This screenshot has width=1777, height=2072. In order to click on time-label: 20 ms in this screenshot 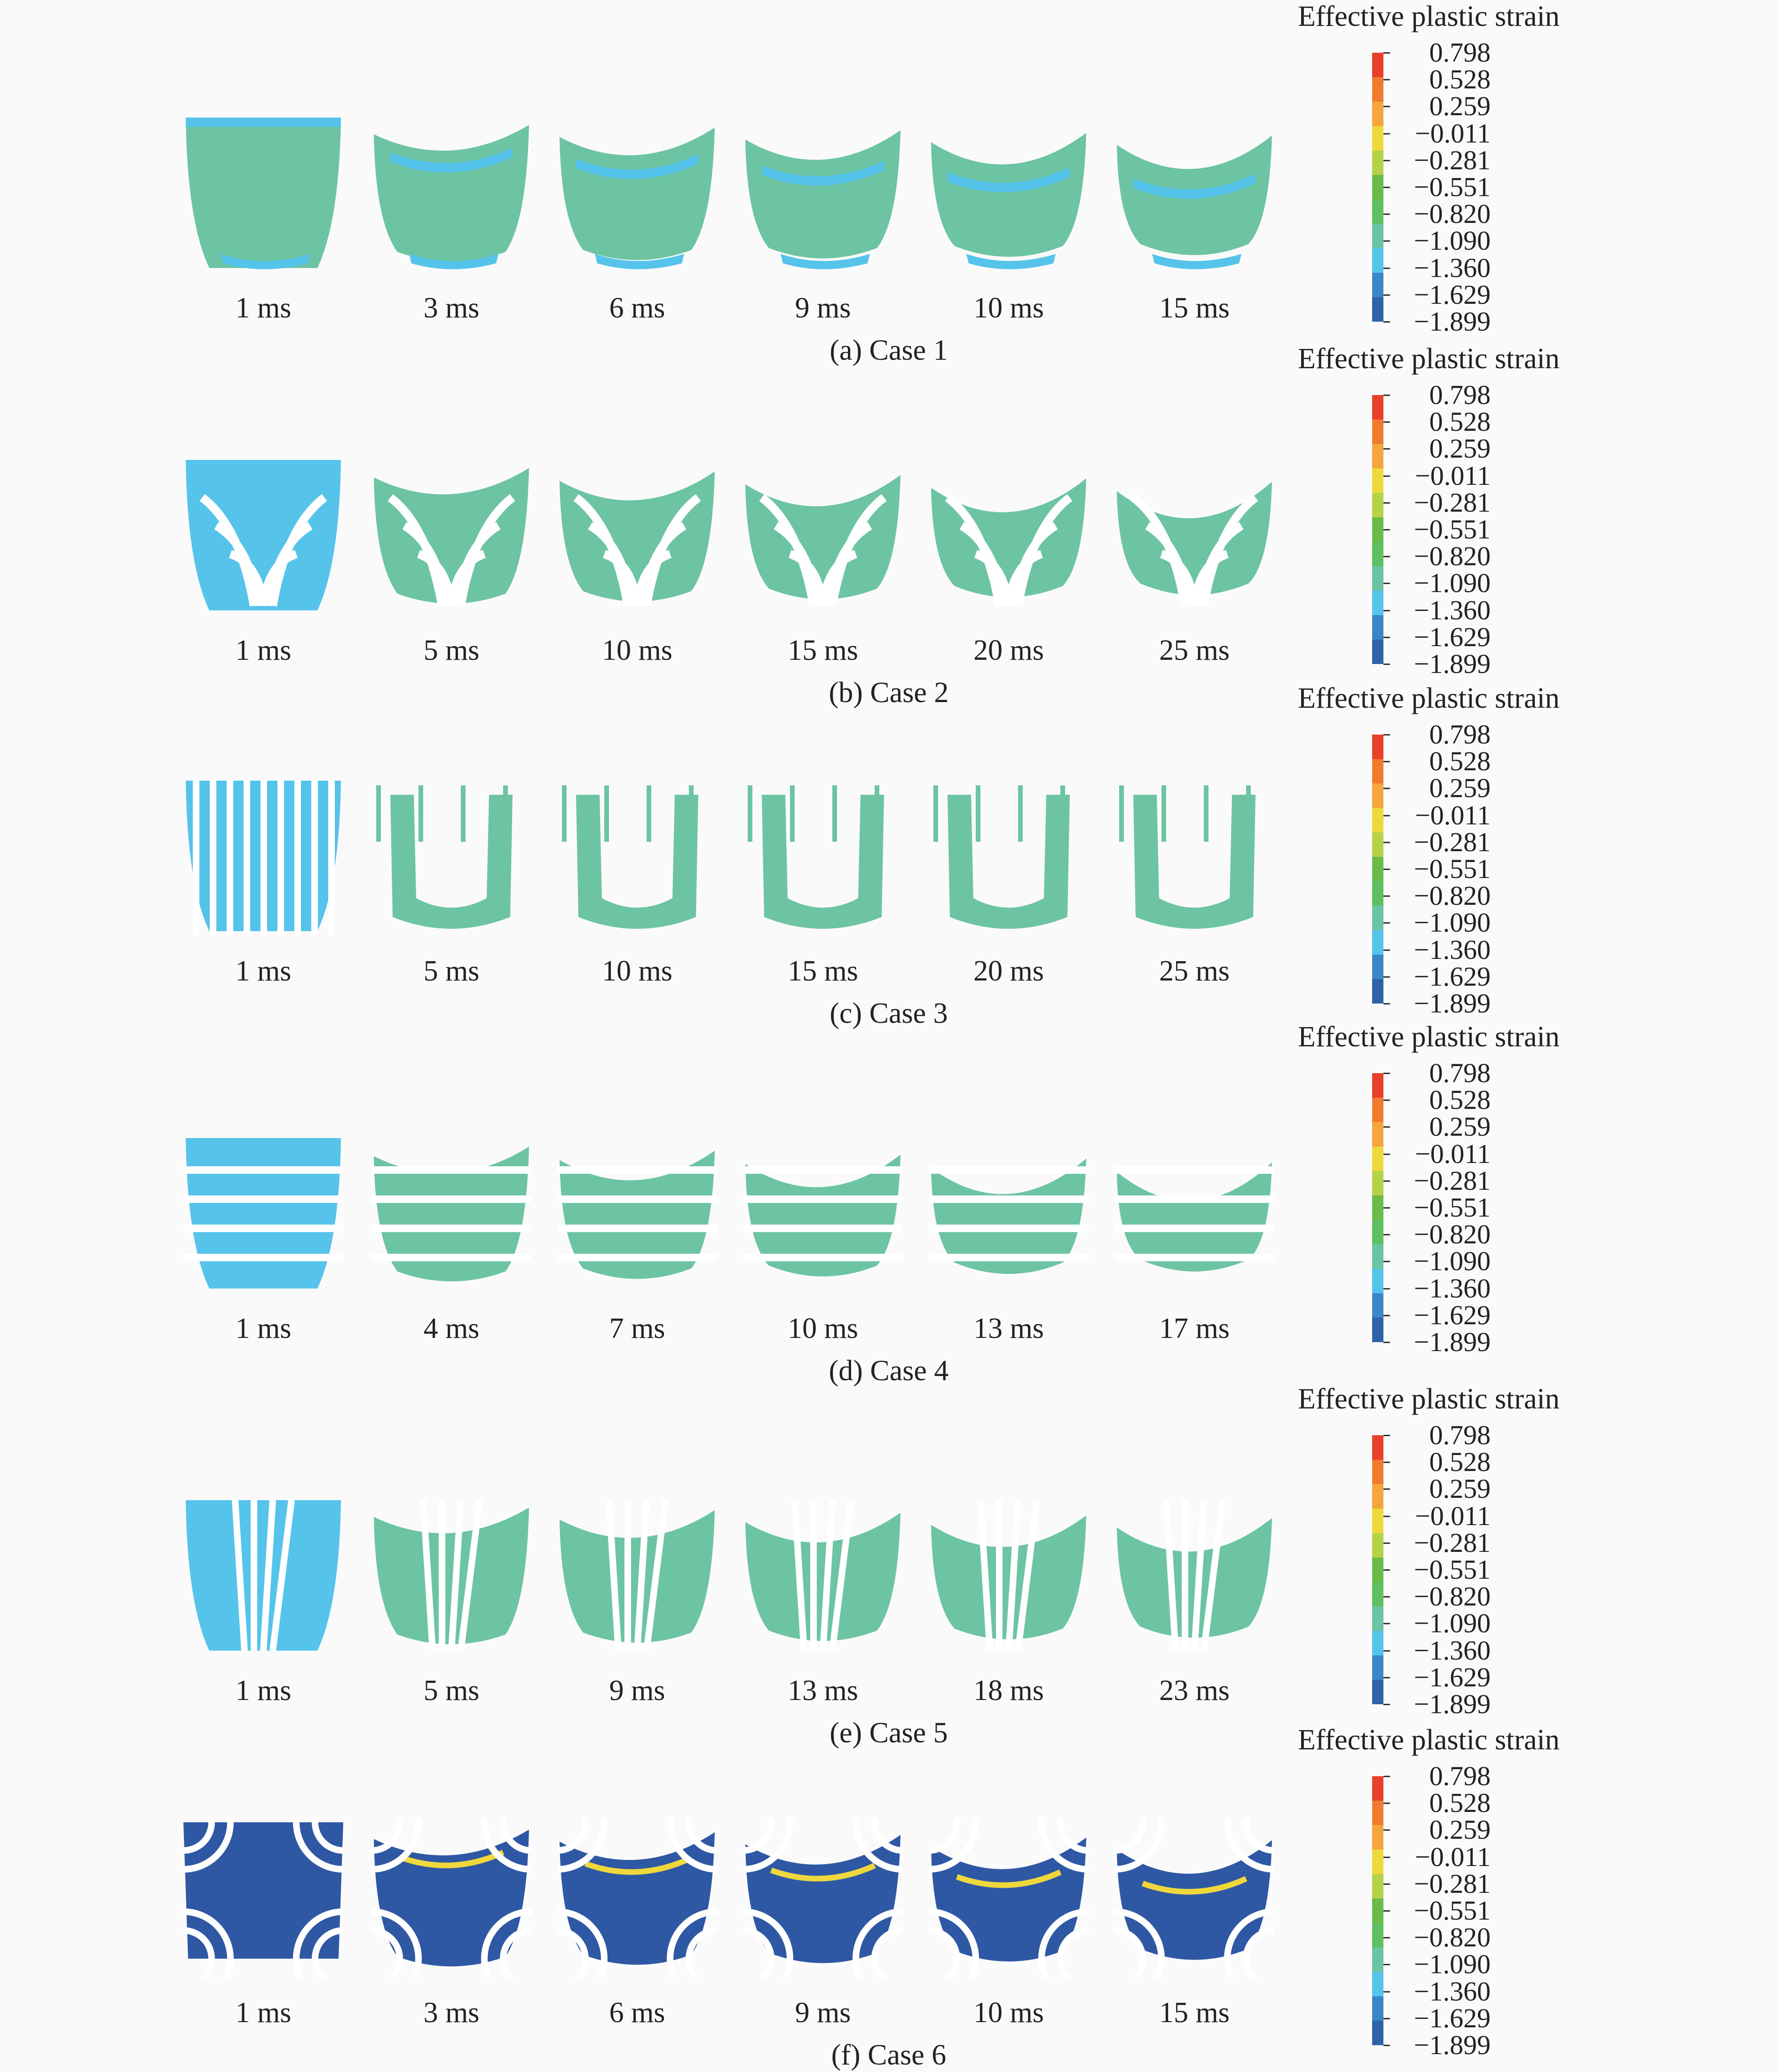, I will do `click(1008, 650)`.